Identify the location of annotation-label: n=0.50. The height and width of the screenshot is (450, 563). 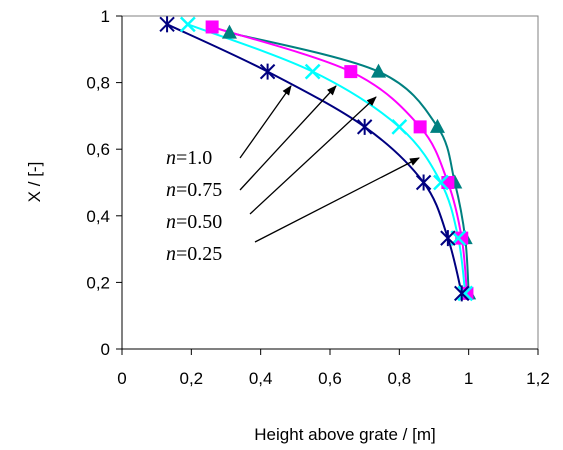
(194, 222).